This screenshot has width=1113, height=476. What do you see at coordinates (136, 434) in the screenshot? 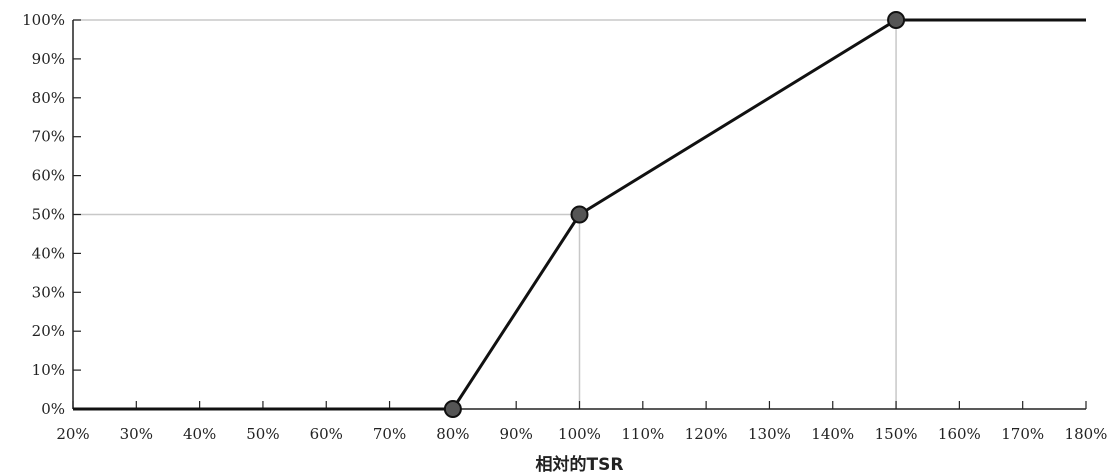
I see `x-tick-label-1: 30%` at bounding box center [136, 434].